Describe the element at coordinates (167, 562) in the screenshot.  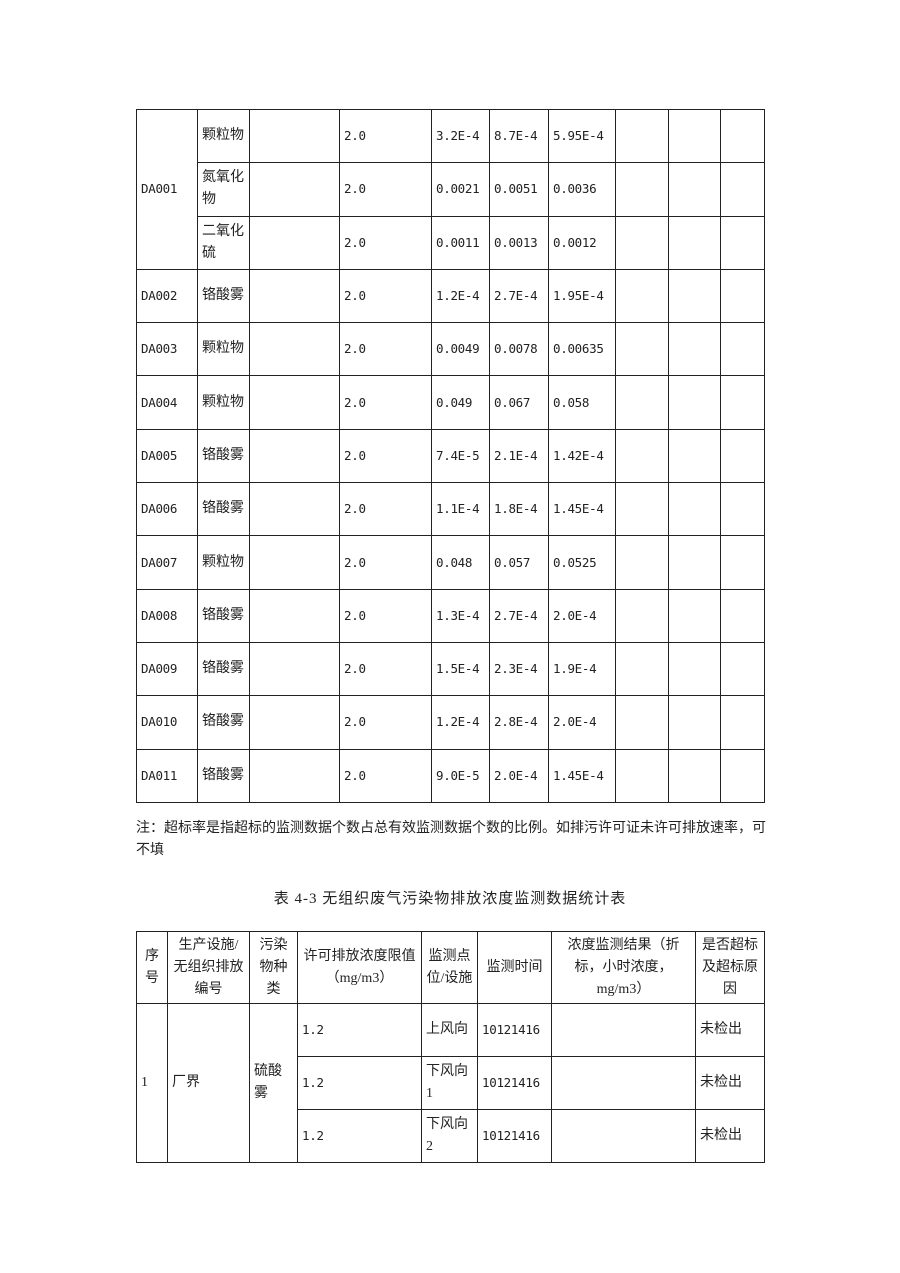
I see `outlet-cell: DA007` at that location.